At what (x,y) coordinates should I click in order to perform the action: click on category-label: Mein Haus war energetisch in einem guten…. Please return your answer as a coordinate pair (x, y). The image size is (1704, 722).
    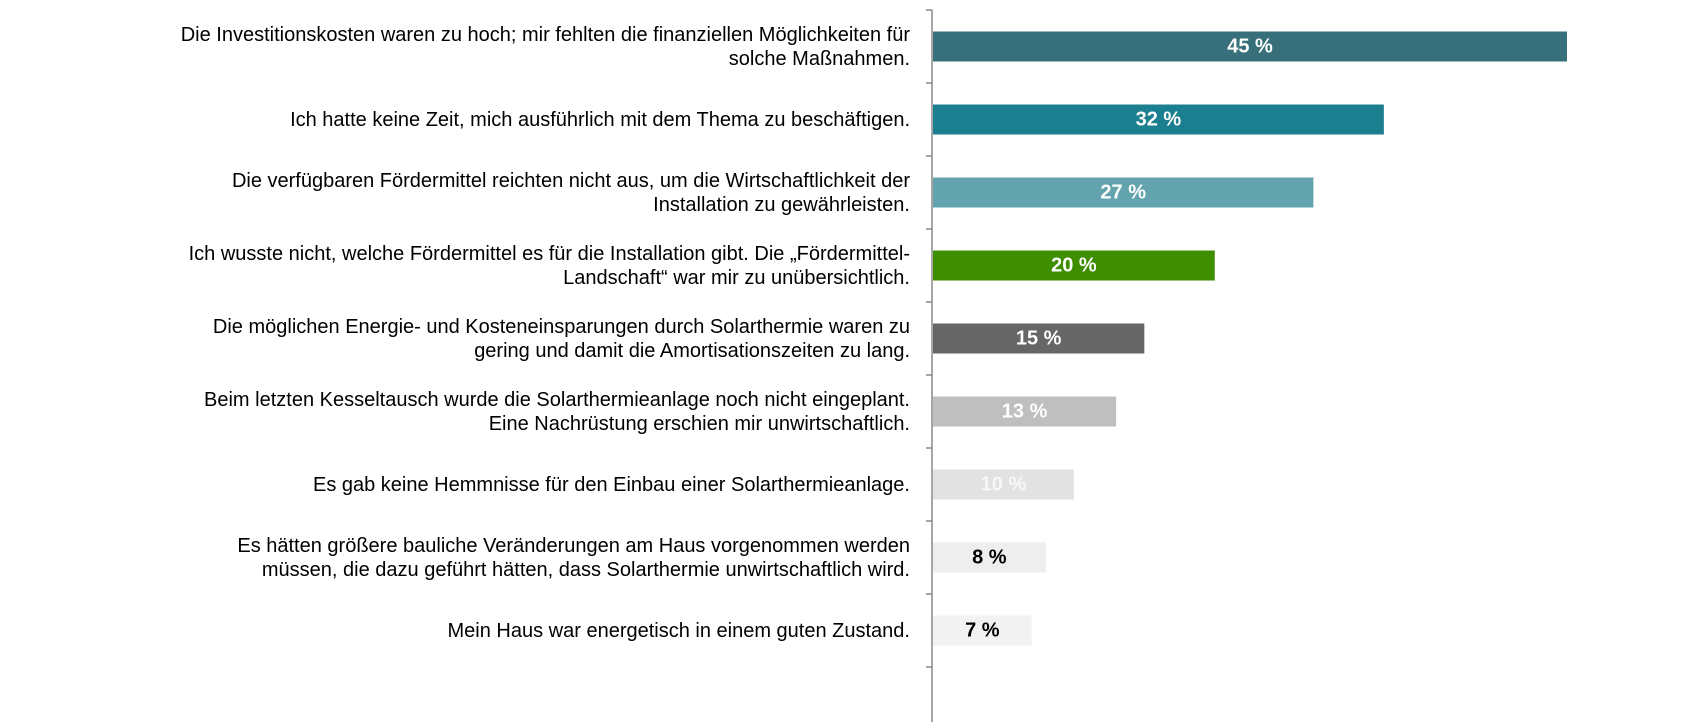
    Looking at the image, I should click on (678, 630).